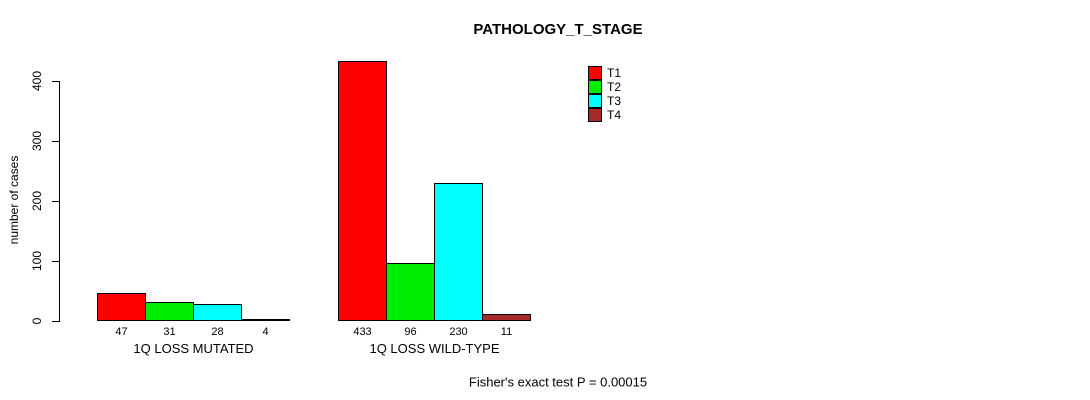 The image size is (1090, 400). I want to click on legend-label: T2, so click(614, 87).